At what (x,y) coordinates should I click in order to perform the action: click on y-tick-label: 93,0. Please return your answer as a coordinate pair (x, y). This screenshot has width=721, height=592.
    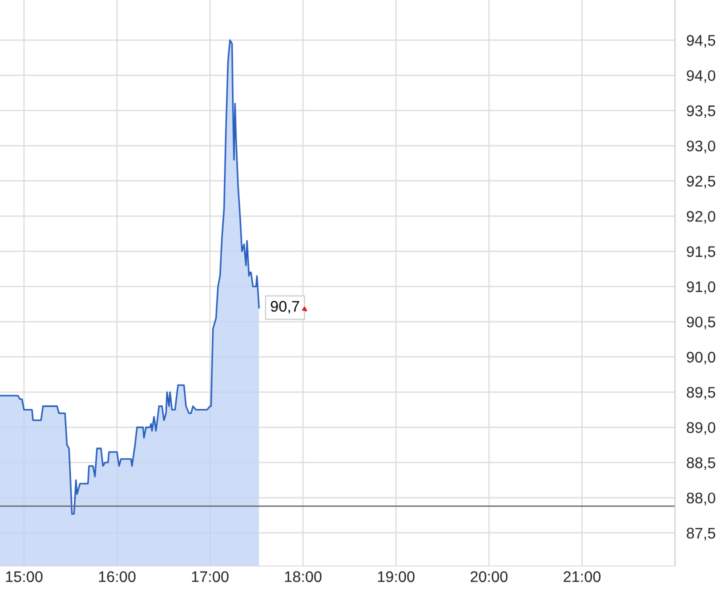
    Looking at the image, I should click on (701, 147).